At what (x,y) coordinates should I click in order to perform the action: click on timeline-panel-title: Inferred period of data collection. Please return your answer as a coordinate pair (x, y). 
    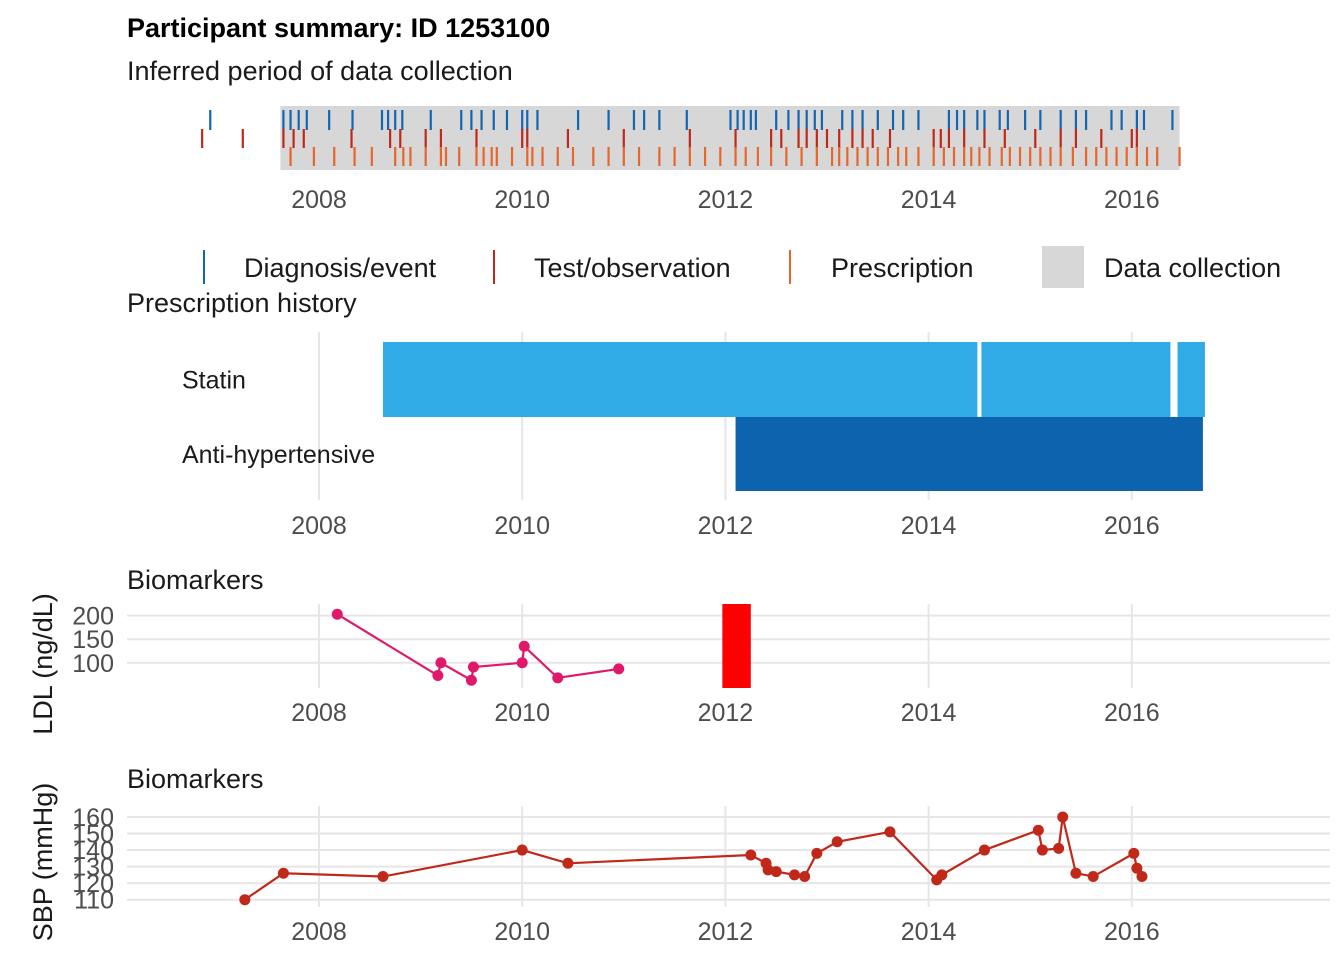
    Looking at the image, I should click on (320, 71).